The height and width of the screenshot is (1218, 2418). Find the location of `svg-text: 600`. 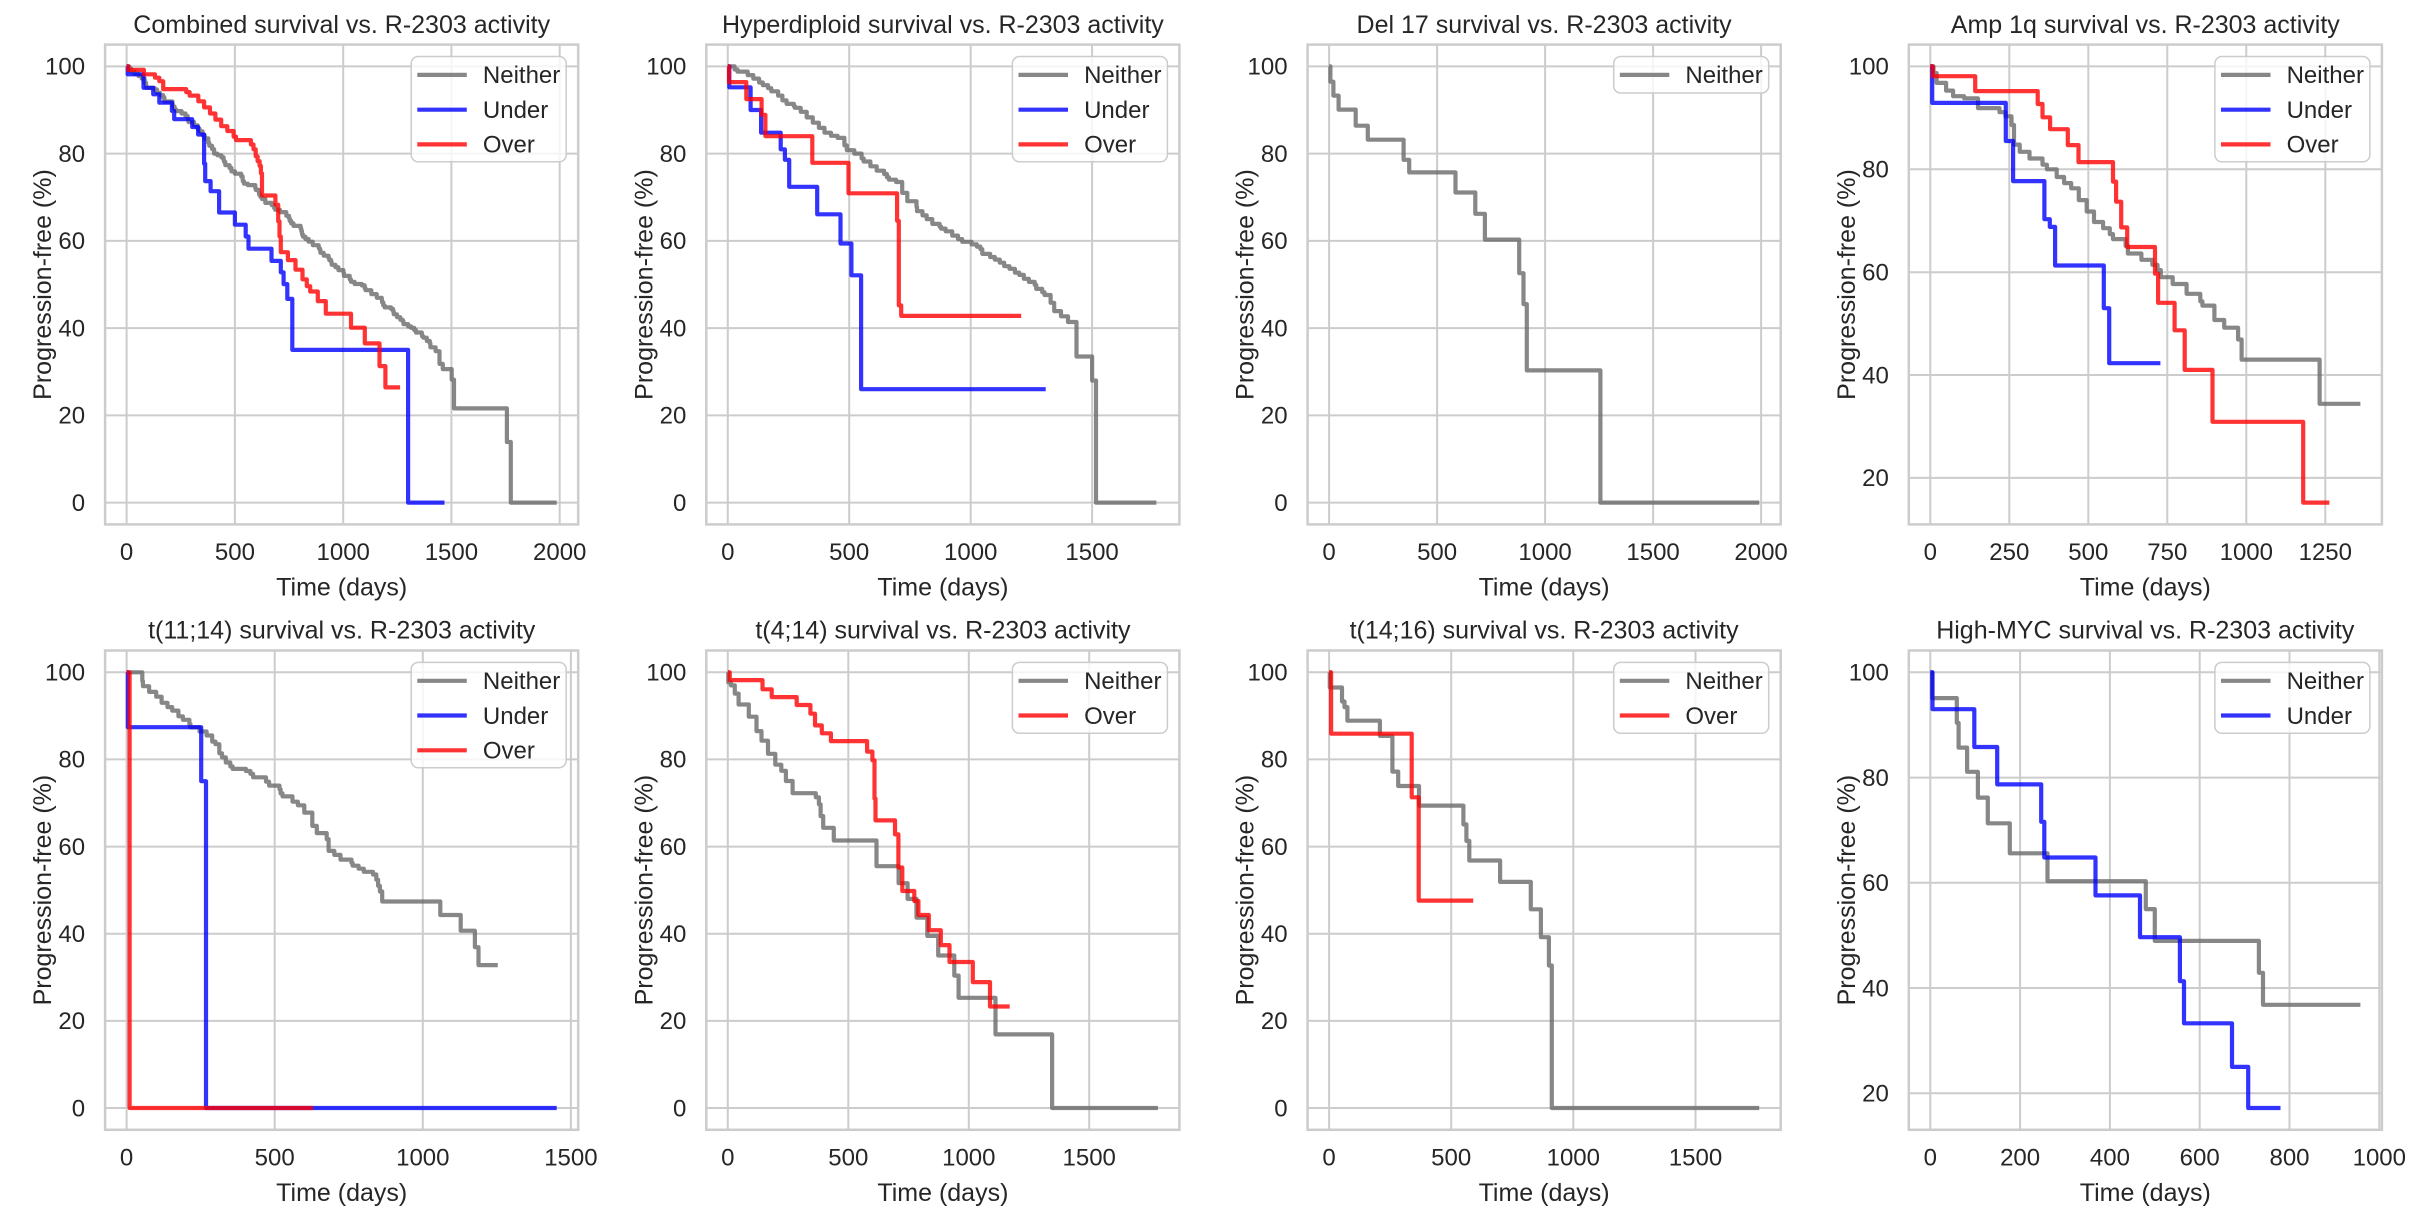

svg-text: 600 is located at coordinates (2200, 1157).